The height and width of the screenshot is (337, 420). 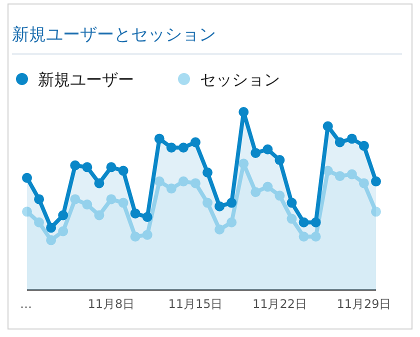 I want to click on x-tick-label: 11月29日, so click(x=364, y=304).